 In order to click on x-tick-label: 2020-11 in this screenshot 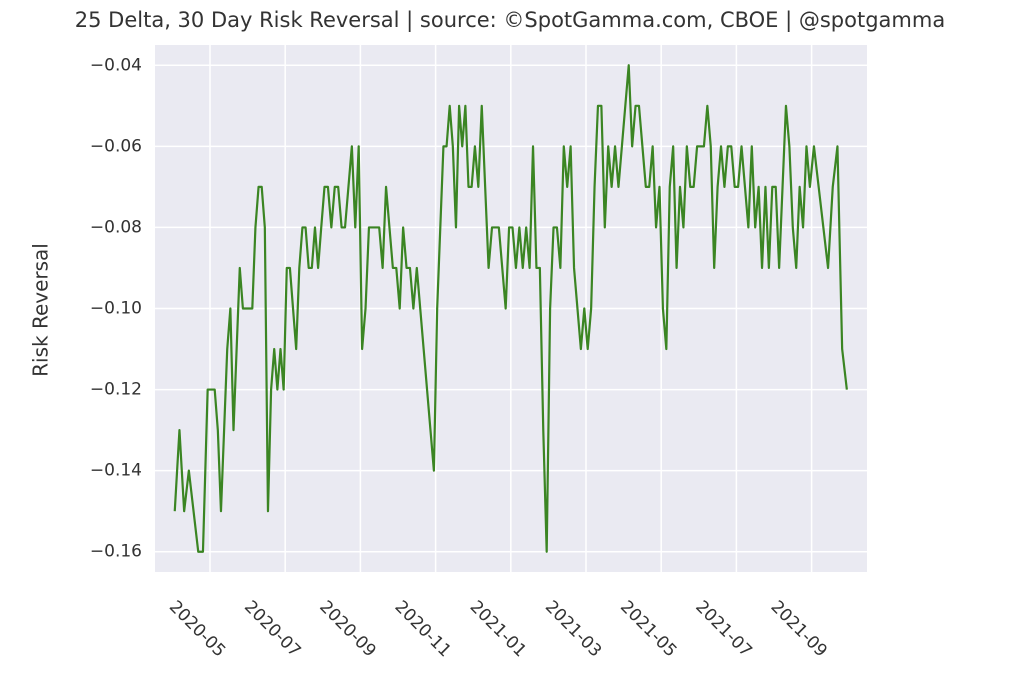, I will do `click(423, 629)`.